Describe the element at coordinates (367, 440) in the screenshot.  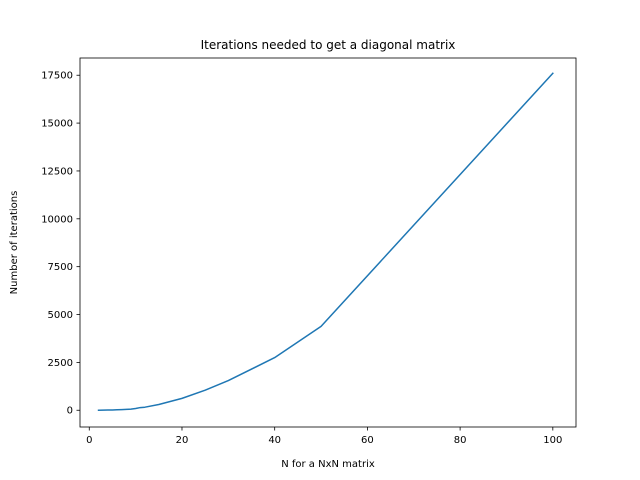
I see `x-tick-label: 60` at that location.